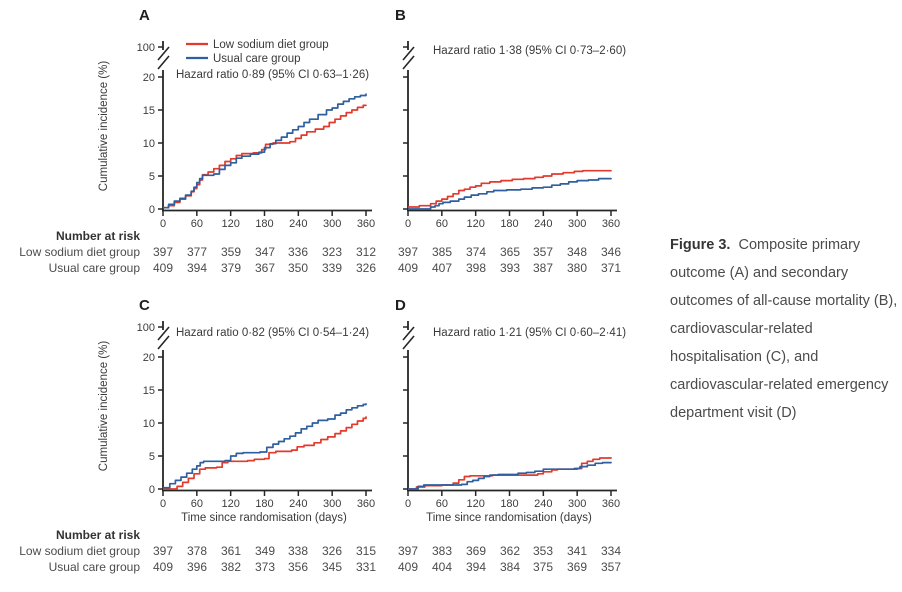  I want to click on risk-value: 373, so click(265, 567).